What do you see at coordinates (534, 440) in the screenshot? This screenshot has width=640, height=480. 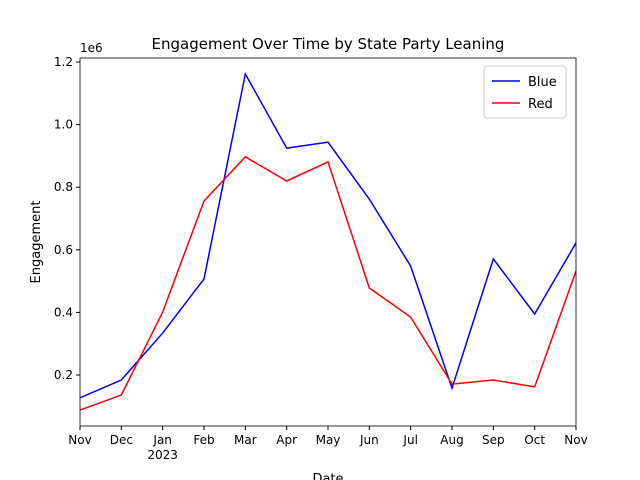 I see `x-tick-label: Oct` at bounding box center [534, 440].